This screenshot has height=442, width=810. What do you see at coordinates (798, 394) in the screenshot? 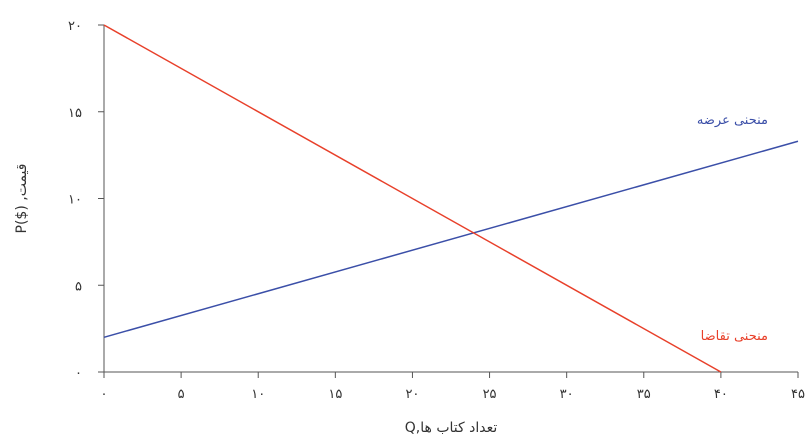
I see `x-tick-label: ۴۵` at bounding box center [798, 394].